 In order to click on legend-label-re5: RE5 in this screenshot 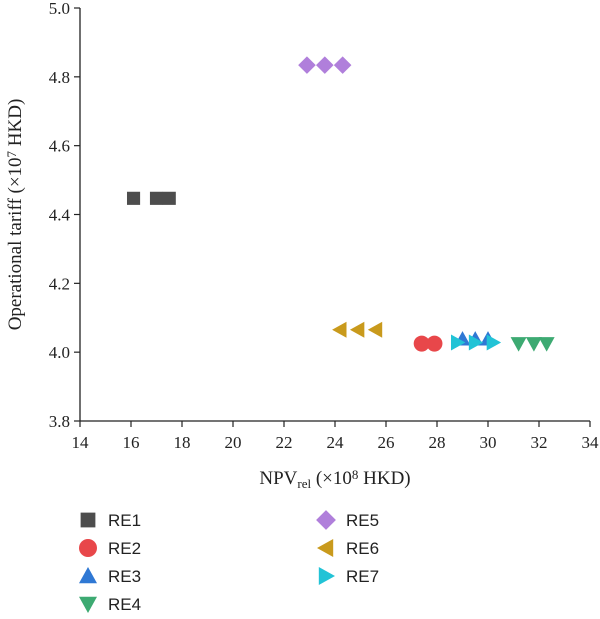, I will do `click(362, 520)`.